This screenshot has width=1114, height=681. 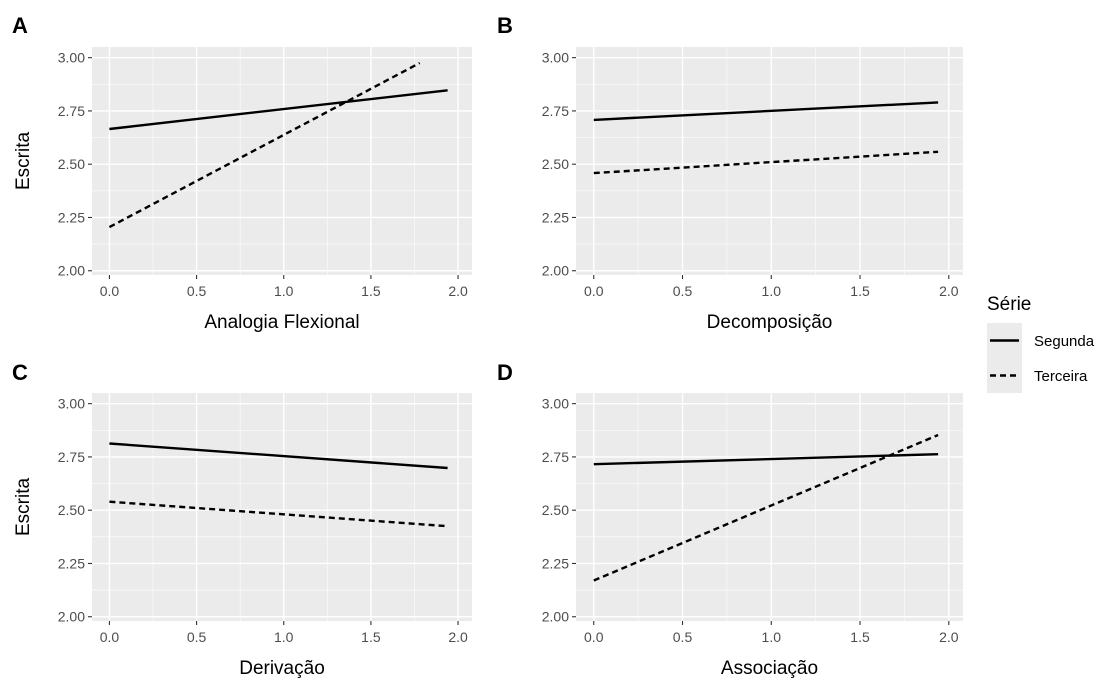 What do you see at coordinates (505, 372) in the screenshot?
I see `panel-tag: D` at bounding box center [505, 372].